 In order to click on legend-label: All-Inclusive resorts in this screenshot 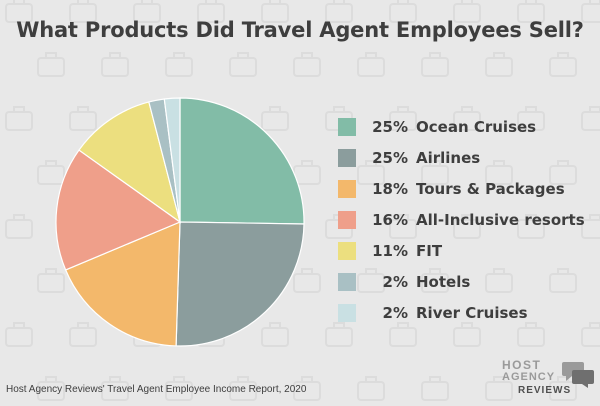, I will do `click(500, 220)`.